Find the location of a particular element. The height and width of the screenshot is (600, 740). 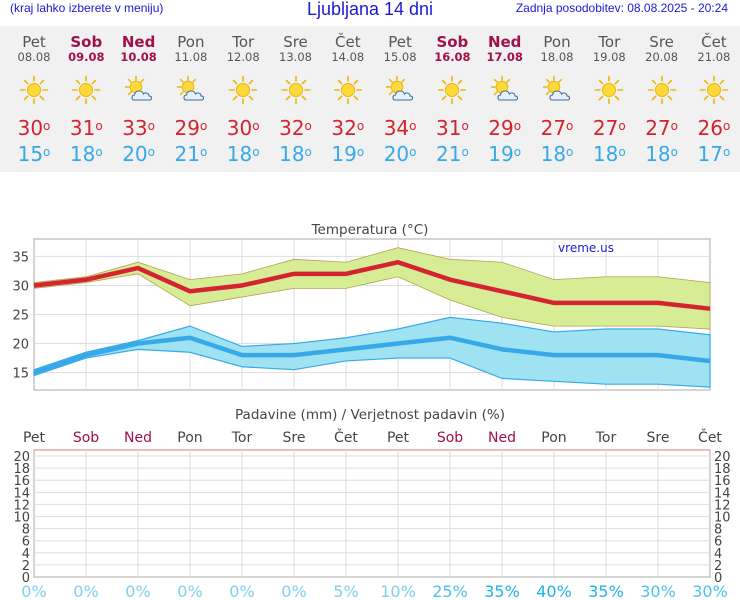

max-temperature-range-band is located at coordinates (372, 288).